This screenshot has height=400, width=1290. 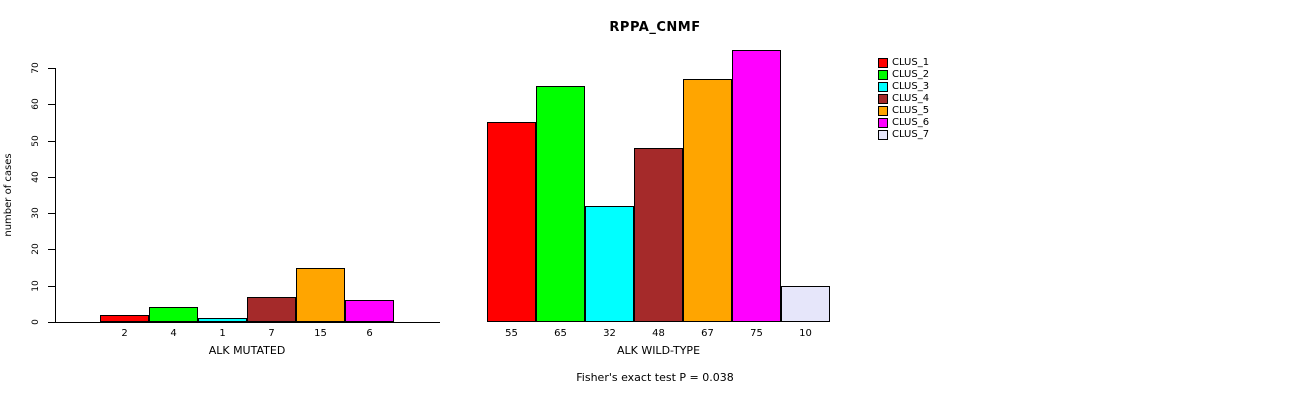 What do you see at coordinates (655, 377) in the screenshot?
I see `fisher-test-annotation: Fisher's exact test P = 0.038` at bounding box center [655, 377].